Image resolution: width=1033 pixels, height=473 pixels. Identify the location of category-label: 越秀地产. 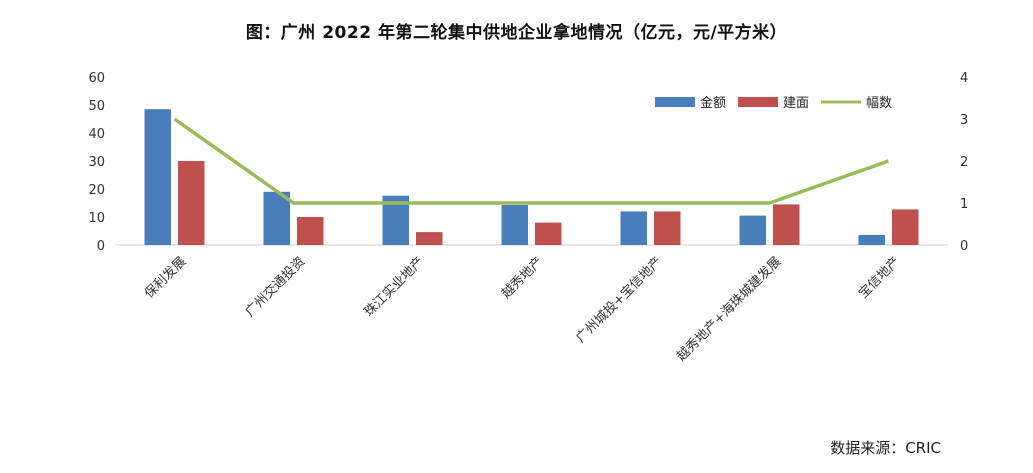
(522, 277).